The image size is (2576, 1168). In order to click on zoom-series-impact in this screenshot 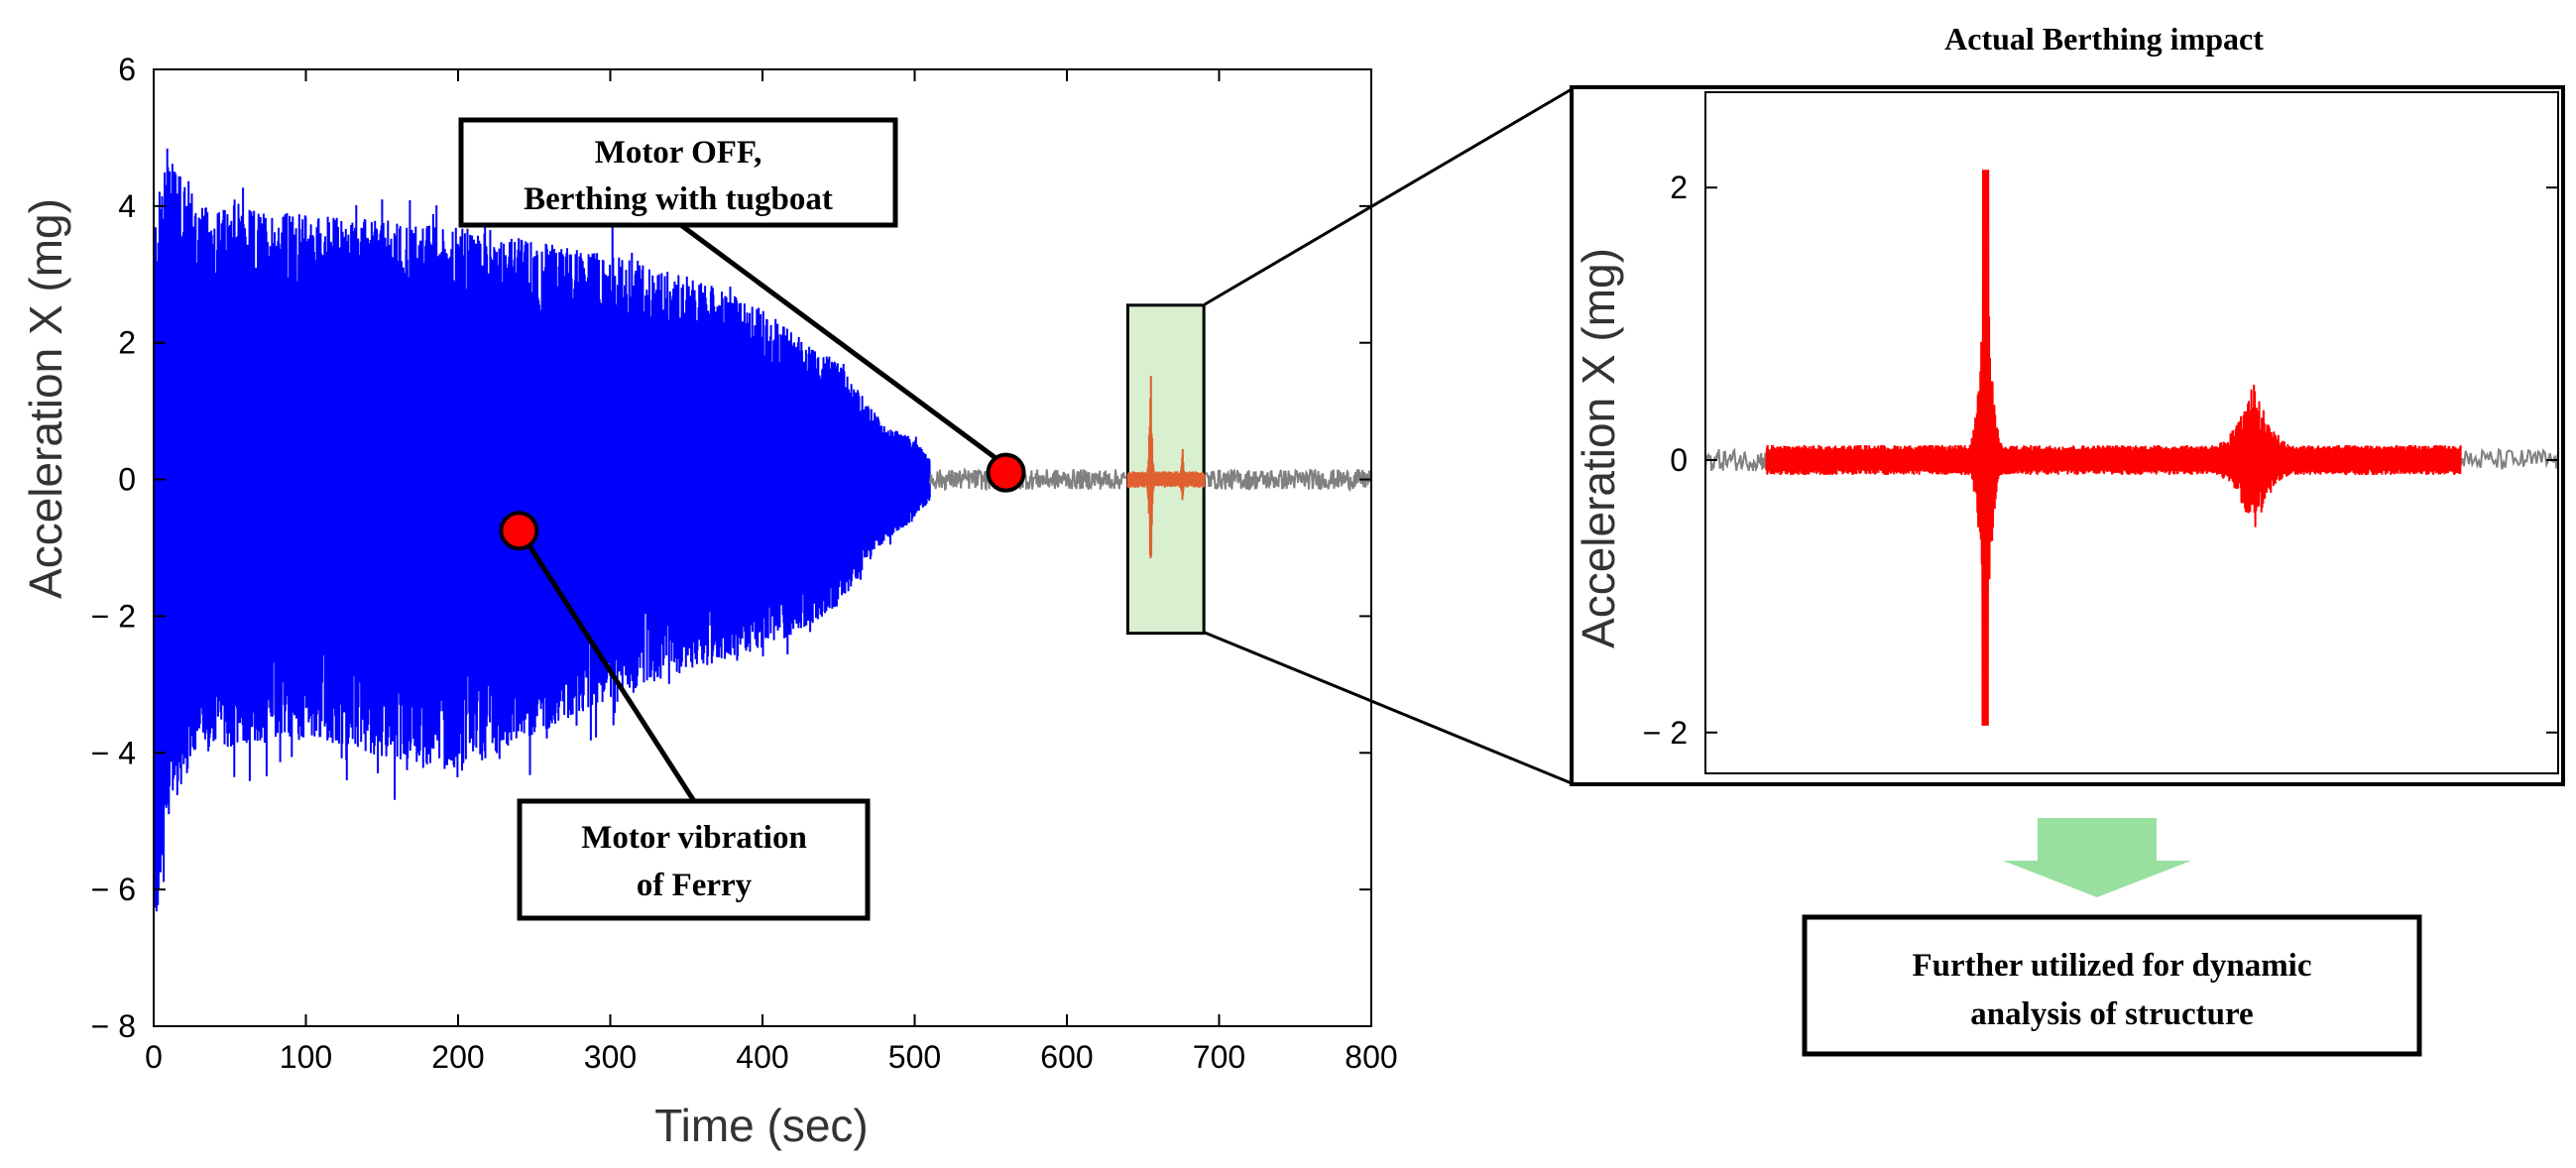, I will do `click(2113, 448)`.